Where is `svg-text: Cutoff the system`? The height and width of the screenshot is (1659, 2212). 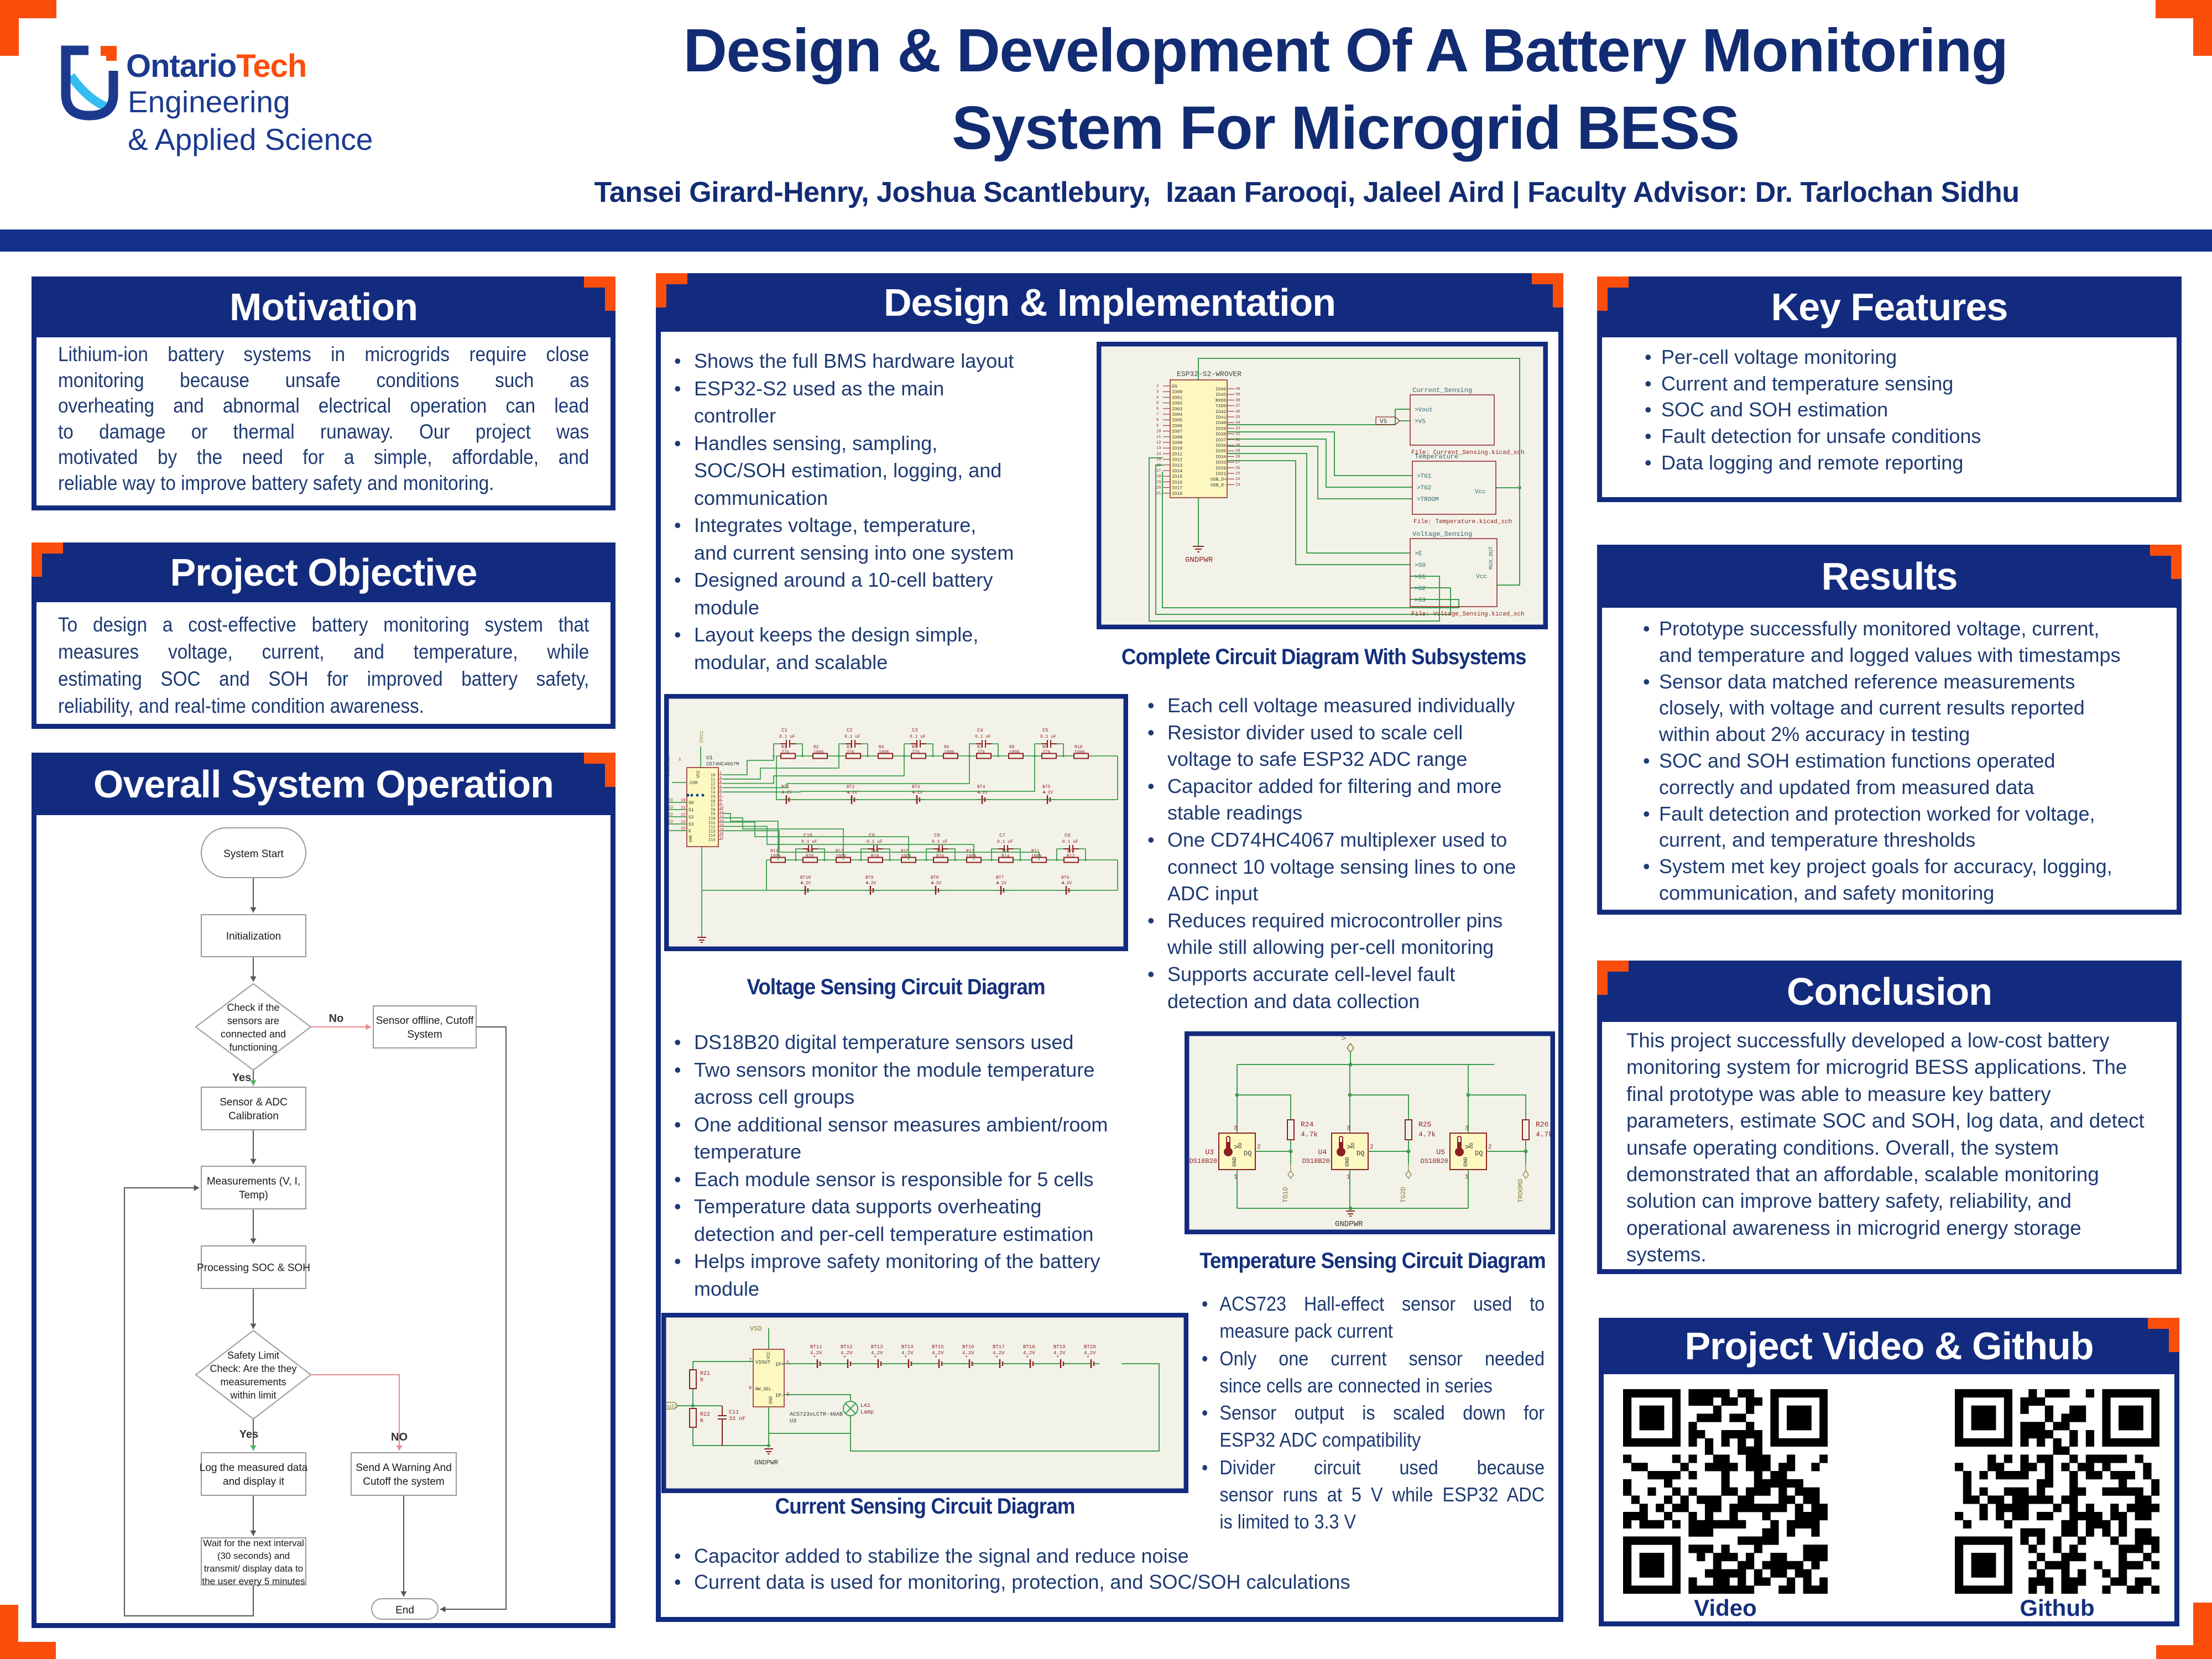 svg-text: Cutoff the system is located at coordinates (404, 1482).